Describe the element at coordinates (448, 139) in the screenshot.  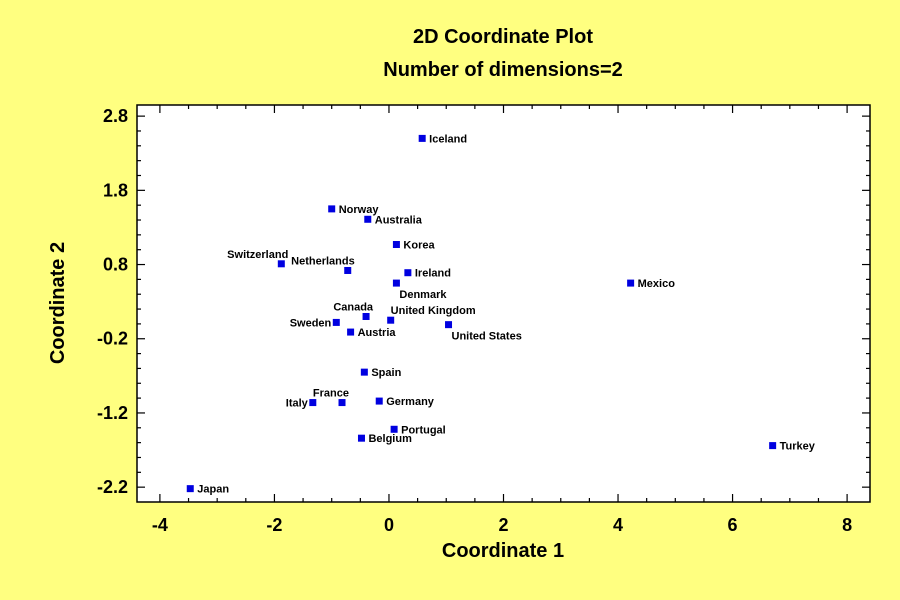
I see `point-label: Iceland` at that location.